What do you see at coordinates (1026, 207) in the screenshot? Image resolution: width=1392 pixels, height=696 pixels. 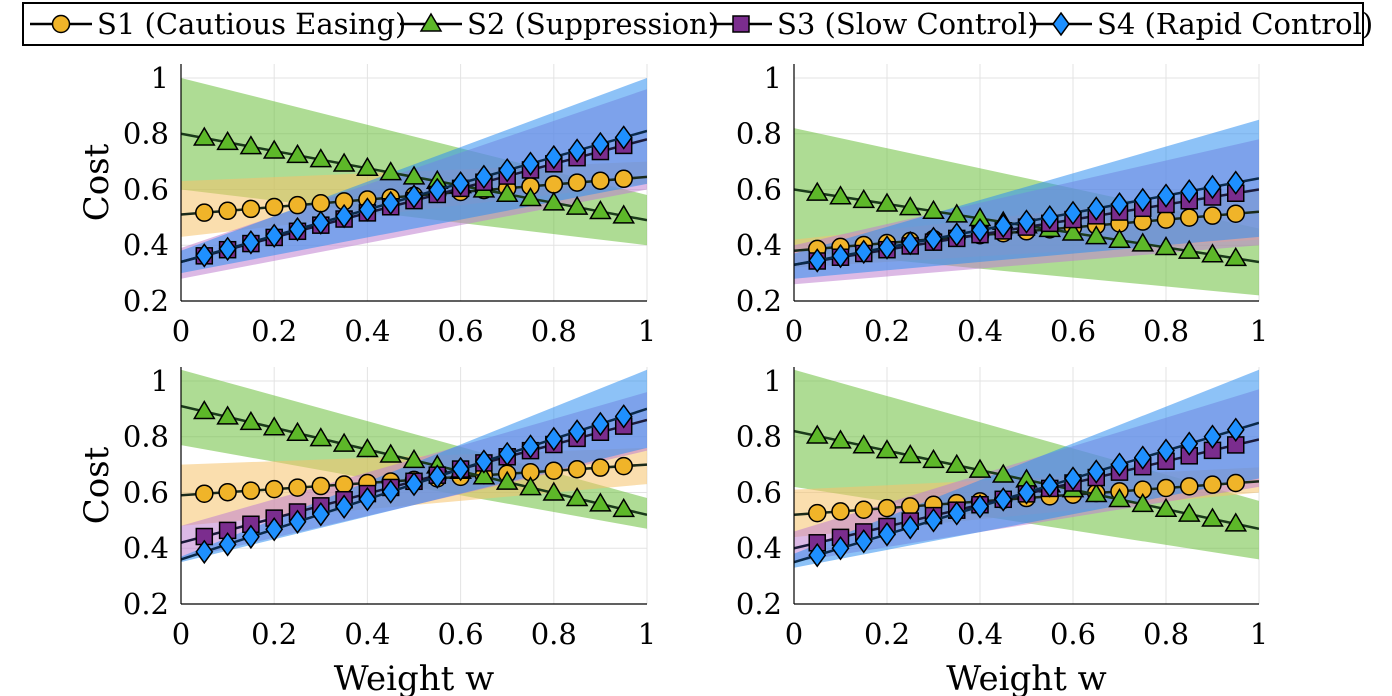 I see `plot-area` at bounding box center [1026, 207].